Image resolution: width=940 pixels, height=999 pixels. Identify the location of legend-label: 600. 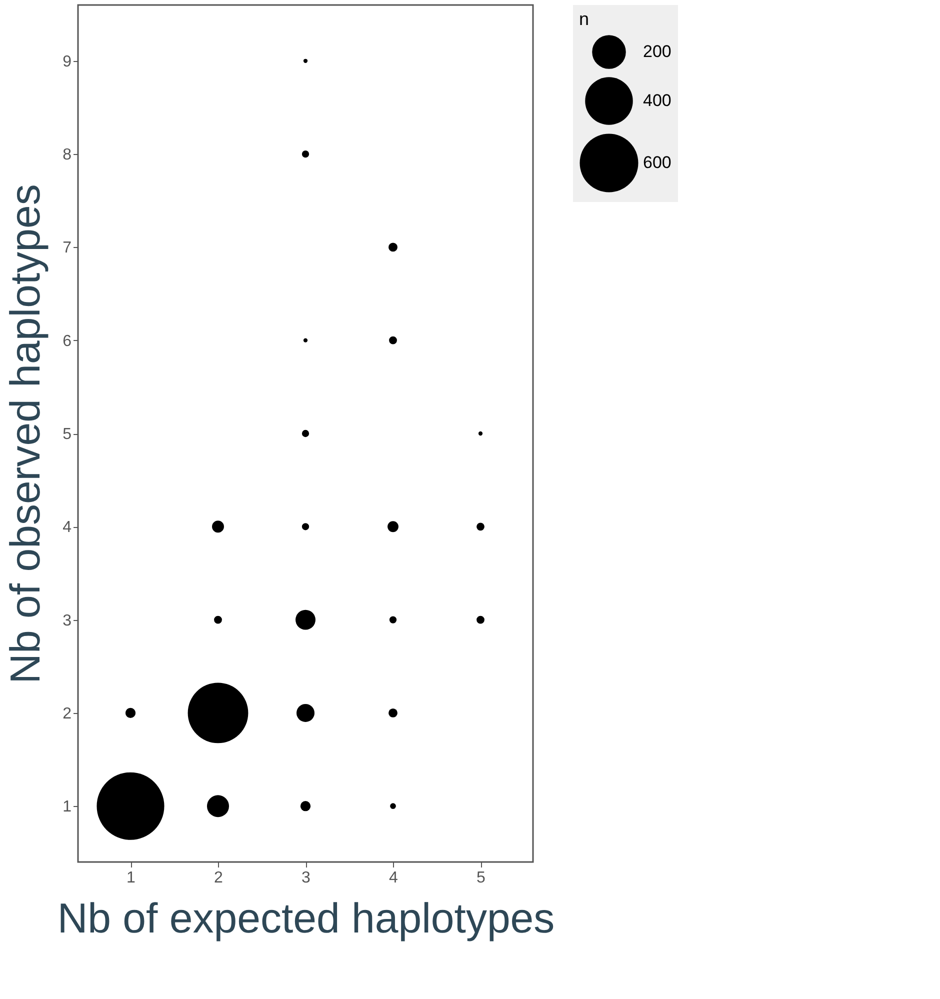
(657, 162).